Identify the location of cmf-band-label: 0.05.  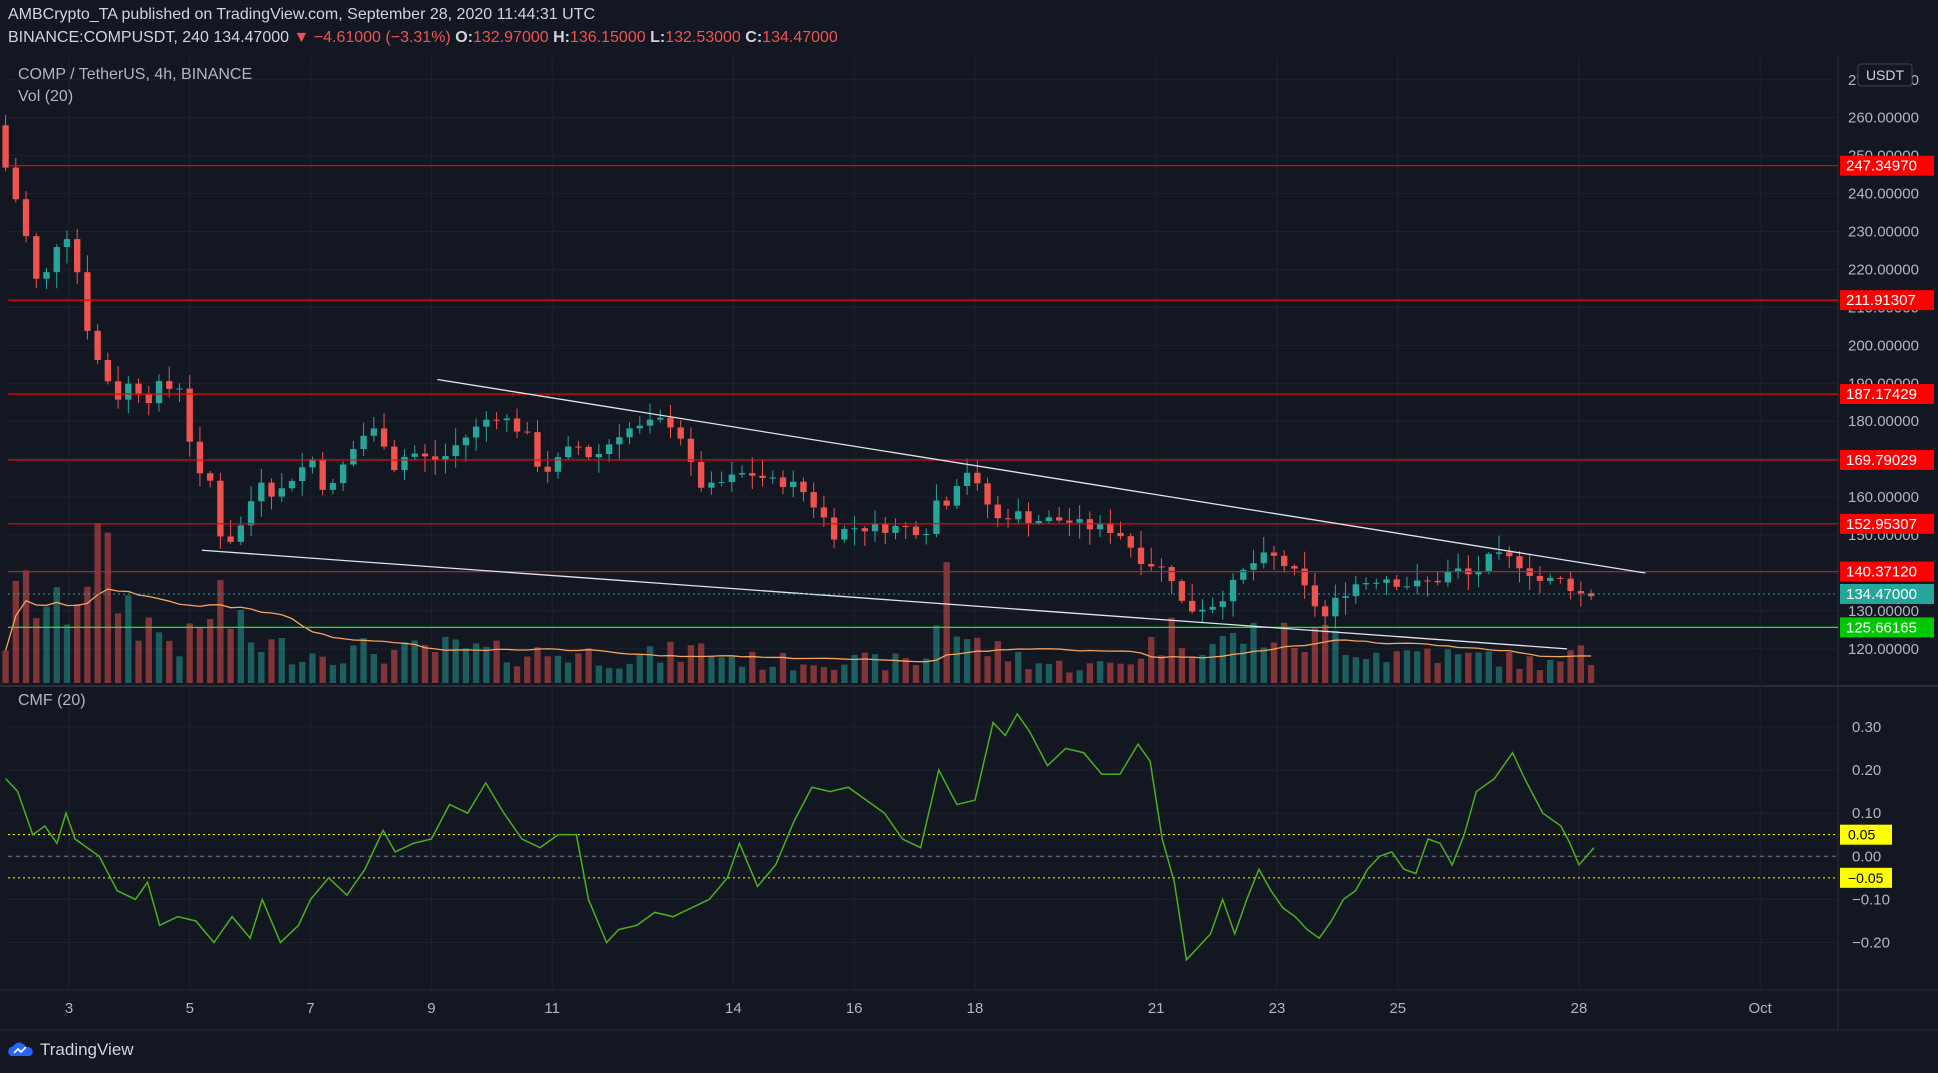
(1861, 835).